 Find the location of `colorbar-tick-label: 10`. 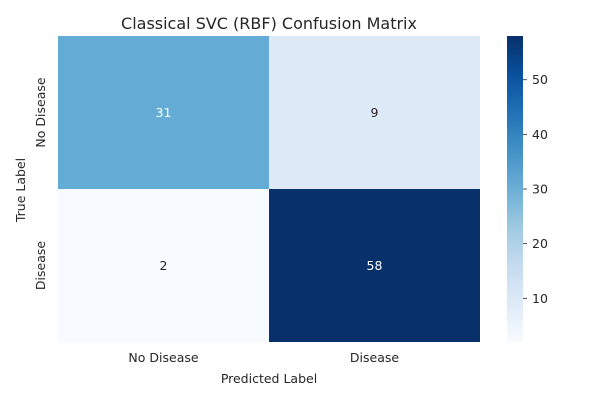

colorbar-tick-label: 10 is located at coordinates (540, 298).